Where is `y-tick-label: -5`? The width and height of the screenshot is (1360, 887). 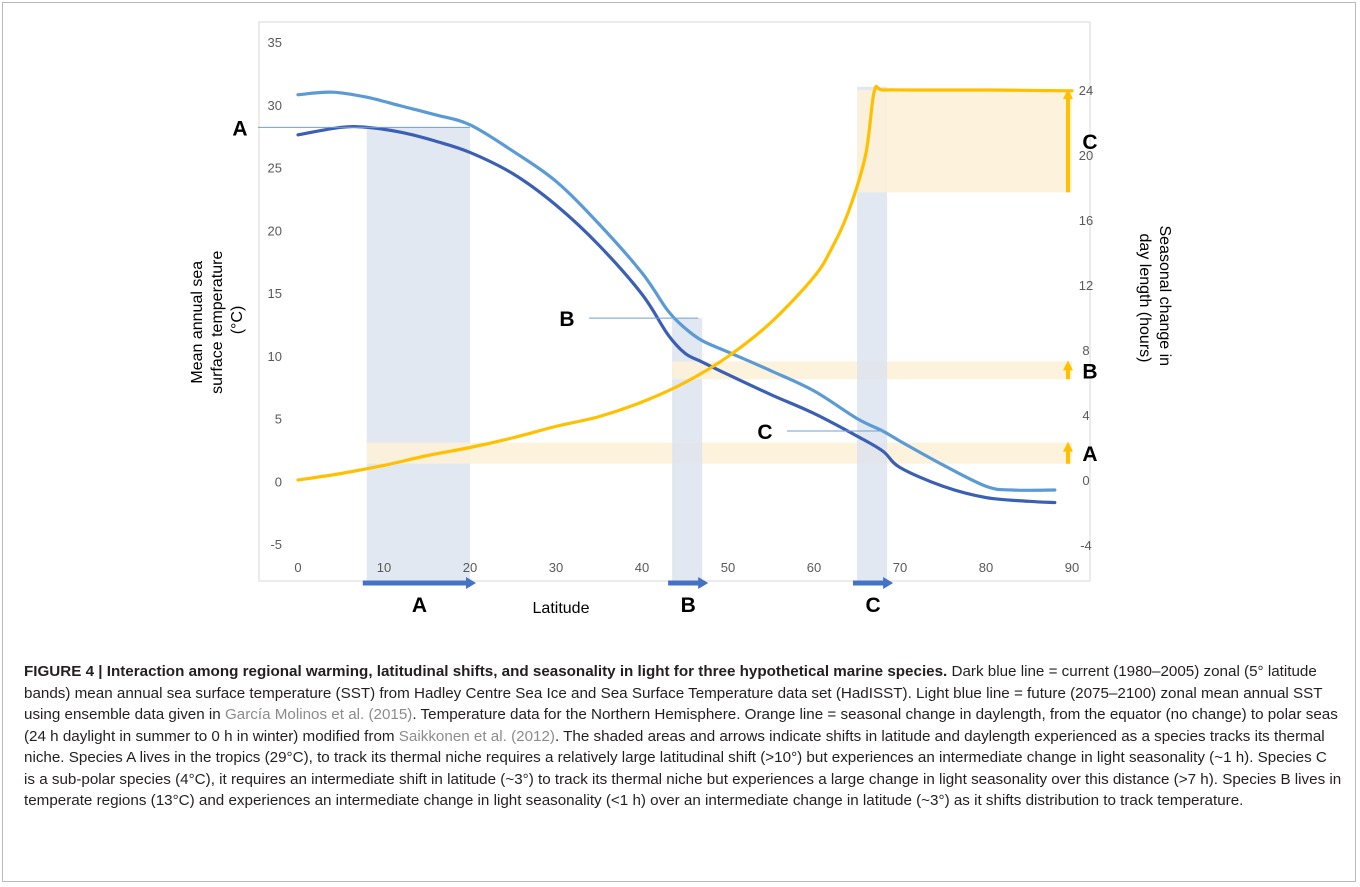
y-tick-label: -5 is located at coordinates (276, 544).